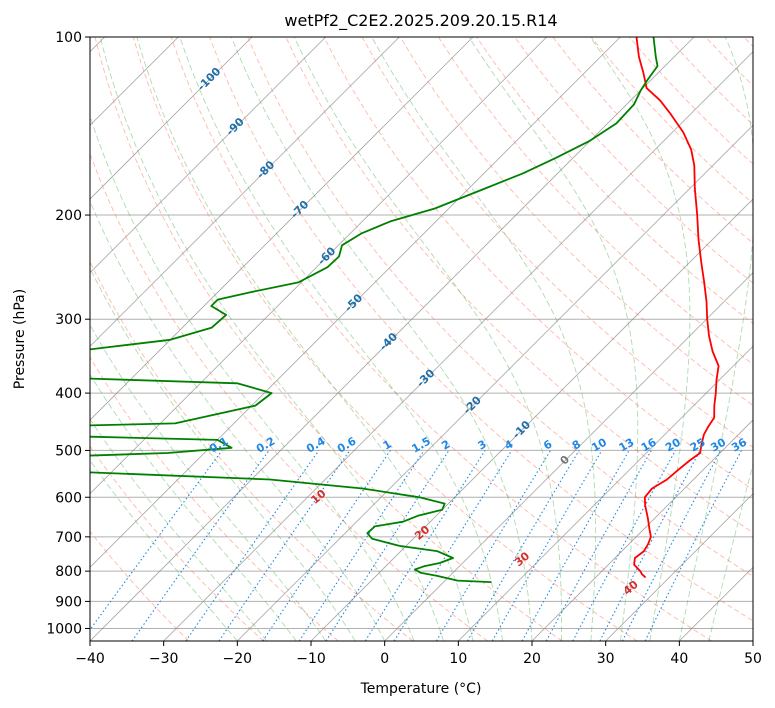 Image resolution: width=775 pixels, height=708 pixels. Describe the element at coordinates (679, 659) in the screenshot. I see `x-tick-label: 40` at that location.